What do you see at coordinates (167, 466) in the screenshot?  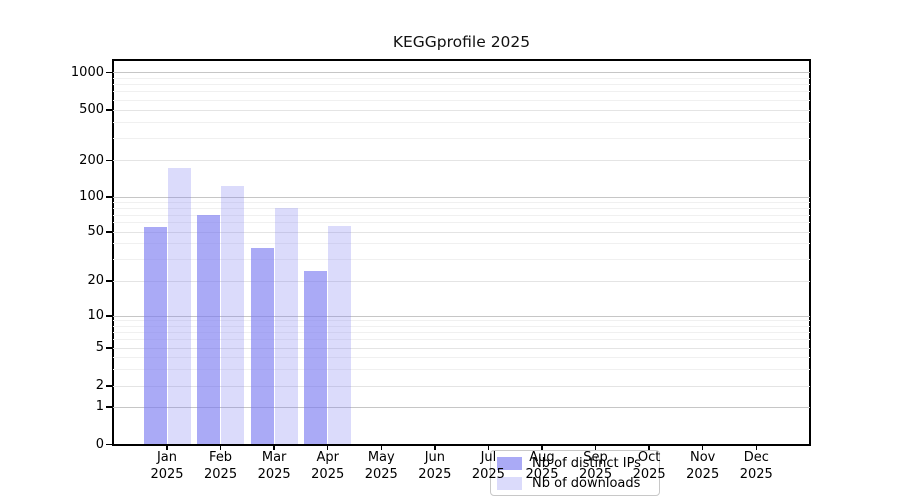 I see `x-tick-label-jan-2025: Jan 2025` at bounding box center [167, 466].